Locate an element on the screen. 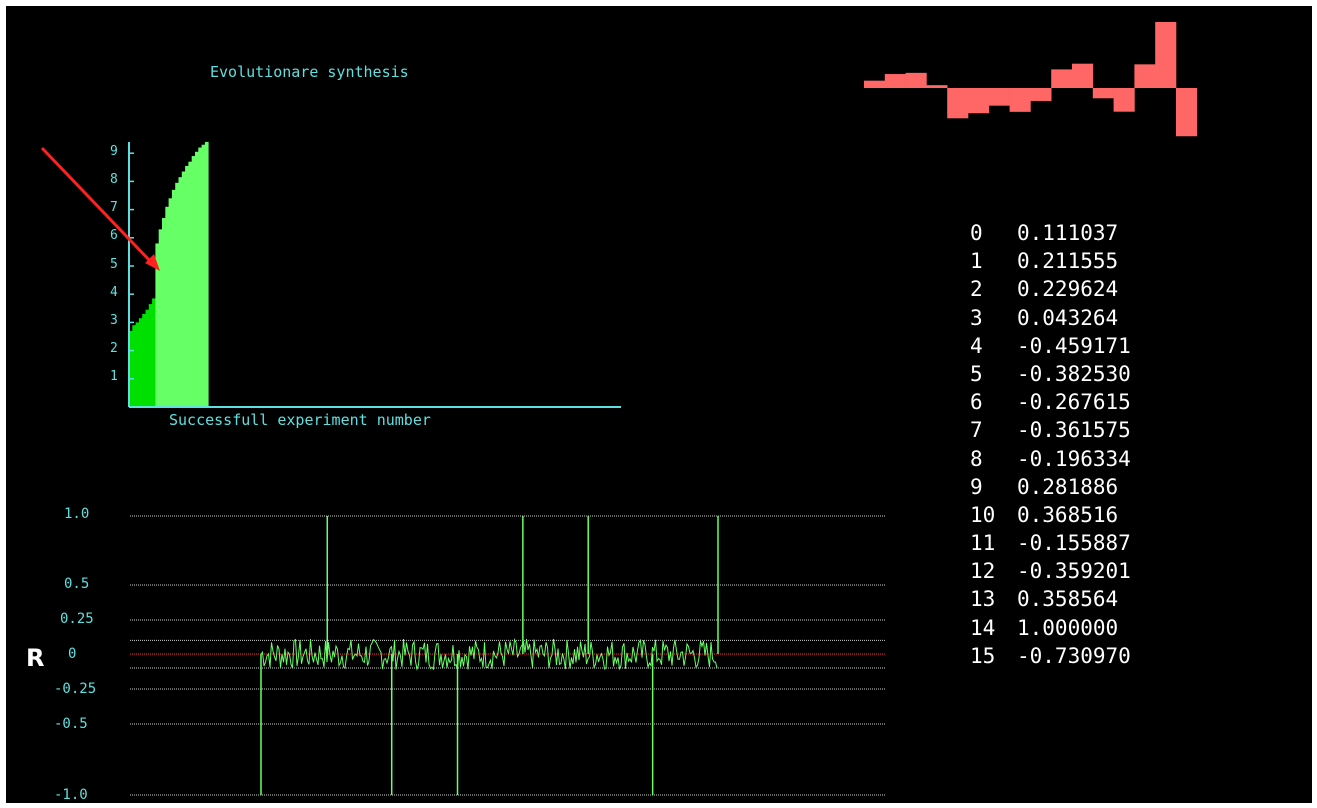 The height and width of the screenshot is (808, 1317). coefficient-row: 7 -0.361575 is located at coordinates (1050, 430).